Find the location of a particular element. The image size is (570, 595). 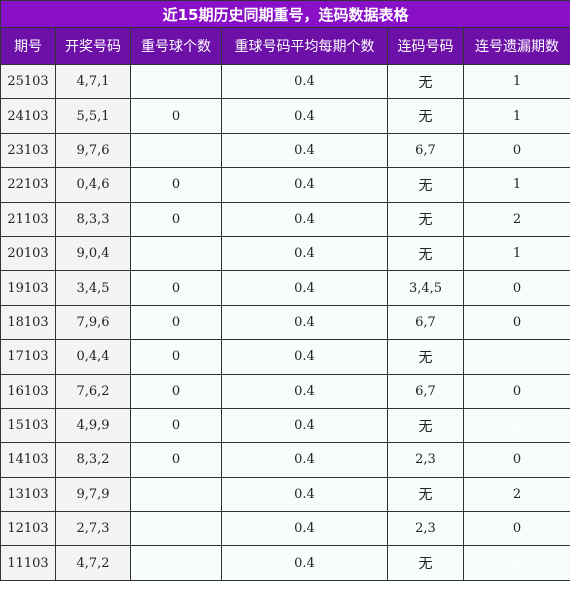

table-row: 18103 7,9,6 0 0.4 6,7 0 is located at coordinates (285, 322).